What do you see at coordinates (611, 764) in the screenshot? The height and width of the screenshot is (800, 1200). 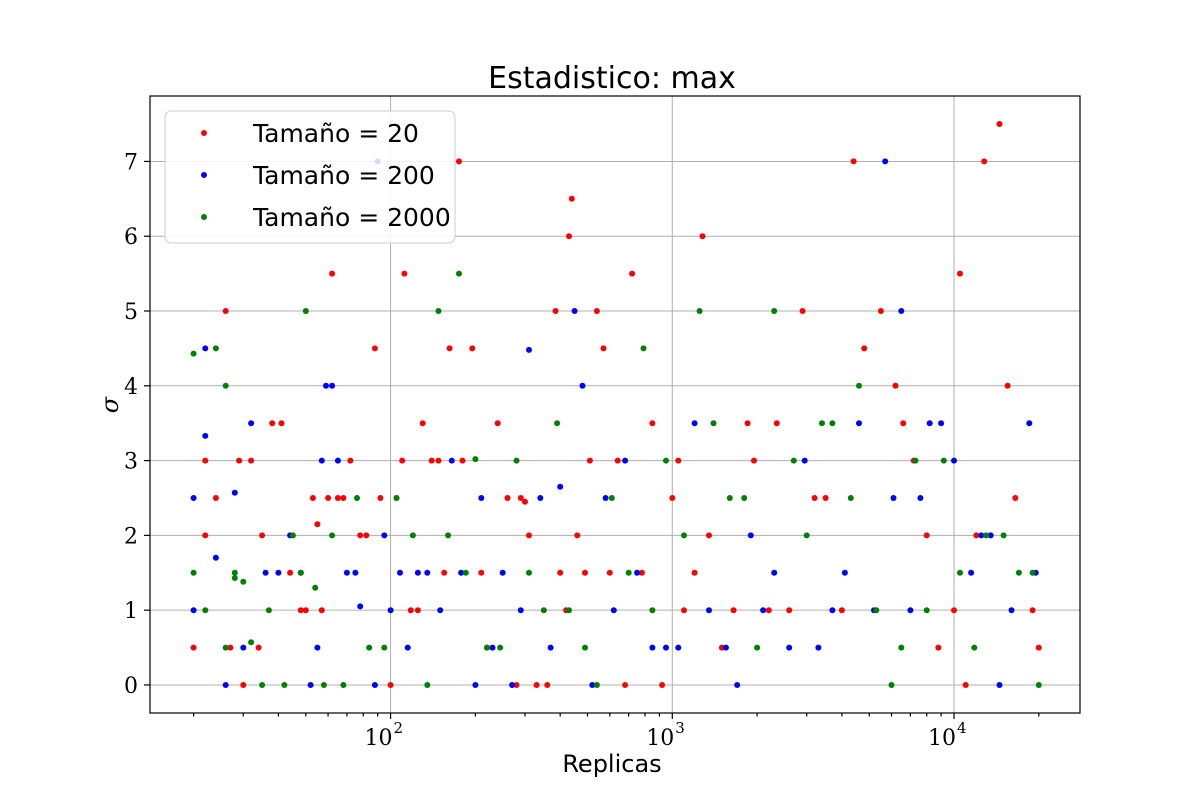 I see `x-axis-label: Replicas` at bounding box center [611, 764].